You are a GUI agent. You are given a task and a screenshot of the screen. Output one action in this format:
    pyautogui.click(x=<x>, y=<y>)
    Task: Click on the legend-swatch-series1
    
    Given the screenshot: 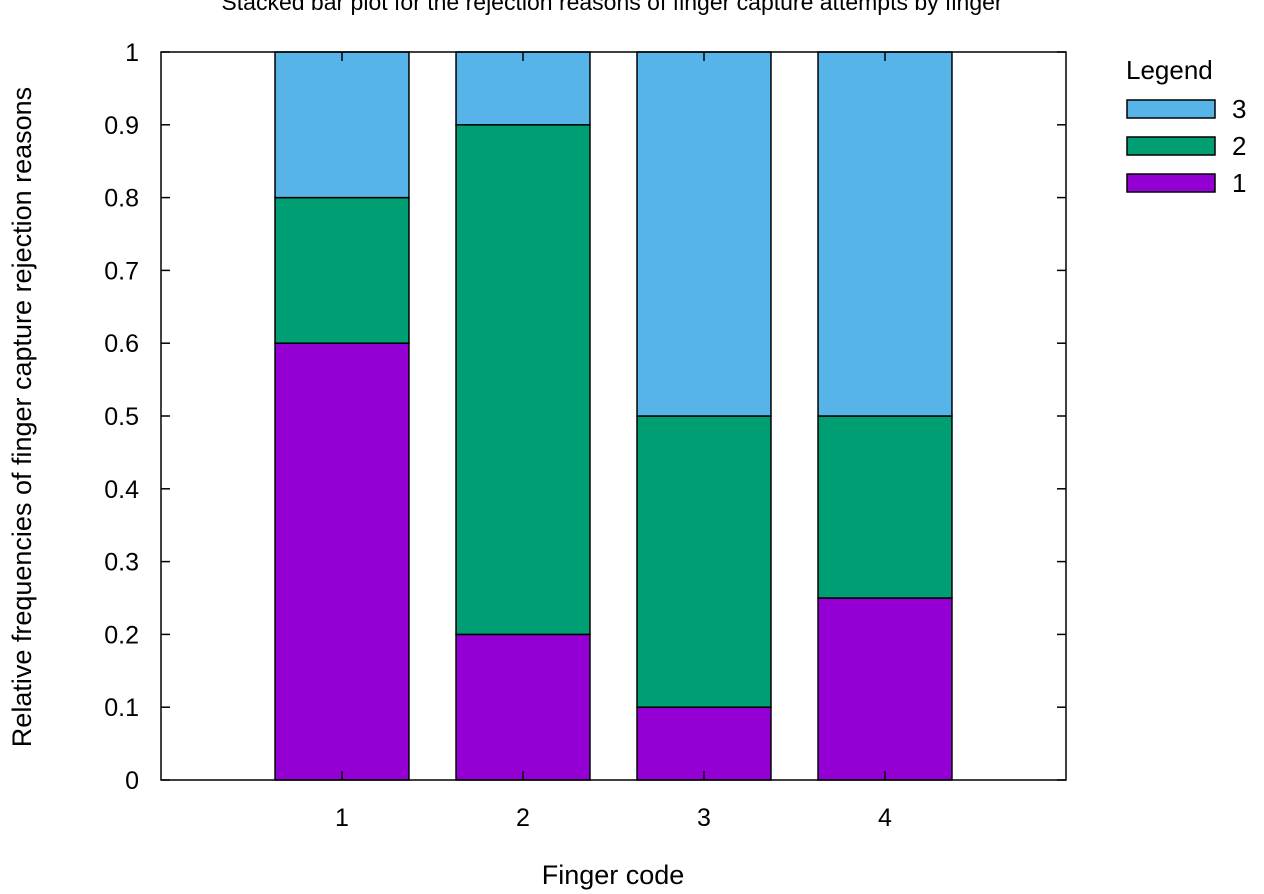 What is the action you would take?
    pyautogui.click(x=1171, y=183)
    